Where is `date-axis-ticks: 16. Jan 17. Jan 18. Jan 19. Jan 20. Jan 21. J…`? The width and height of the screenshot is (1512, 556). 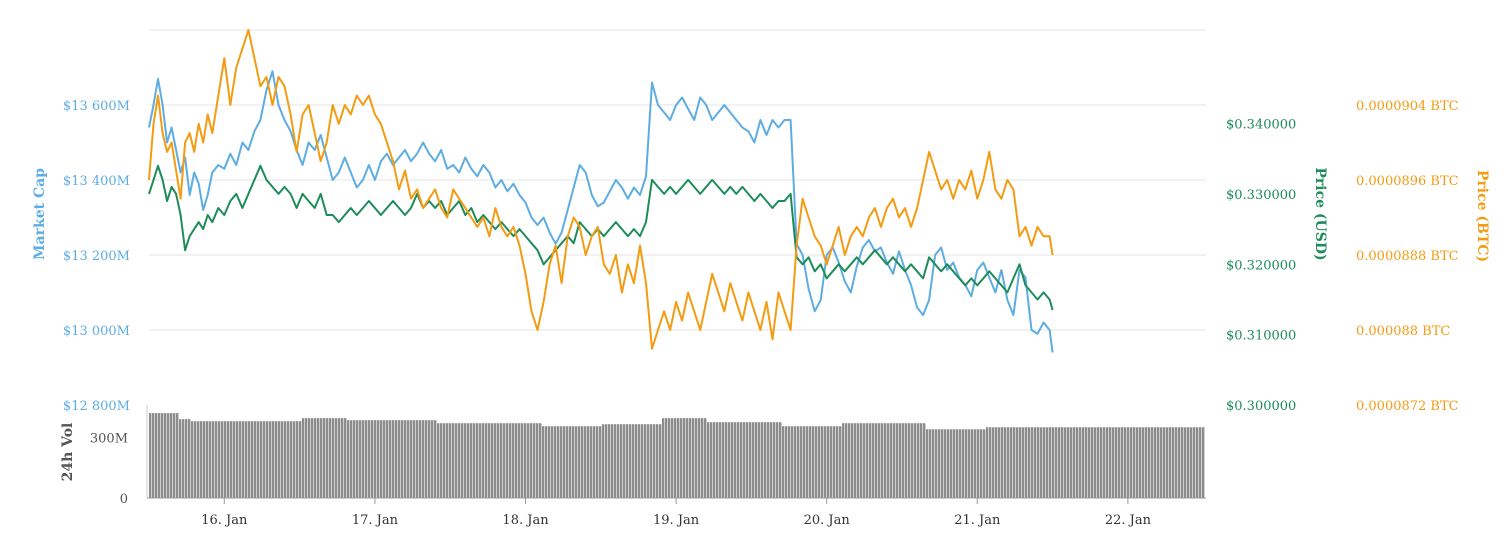
date-axis-ticks: 16. Jan 17. Jan 18. Jan 19. Jan 20. Jan 21. J… is located at coordinates (676, 512).